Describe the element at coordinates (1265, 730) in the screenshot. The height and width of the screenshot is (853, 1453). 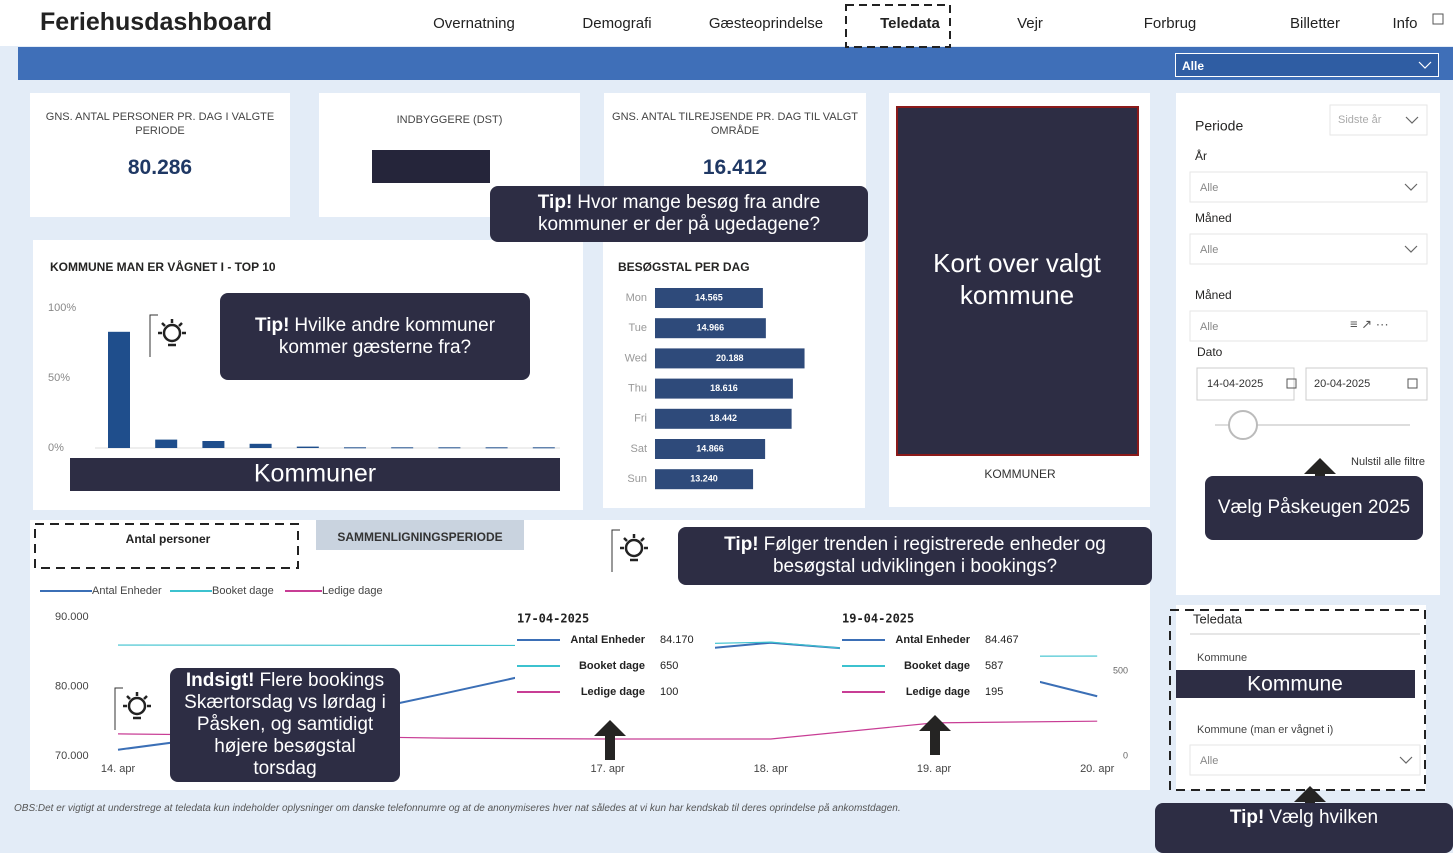
I see `filter-label: Kommune (man er vågnet i)` at that location.